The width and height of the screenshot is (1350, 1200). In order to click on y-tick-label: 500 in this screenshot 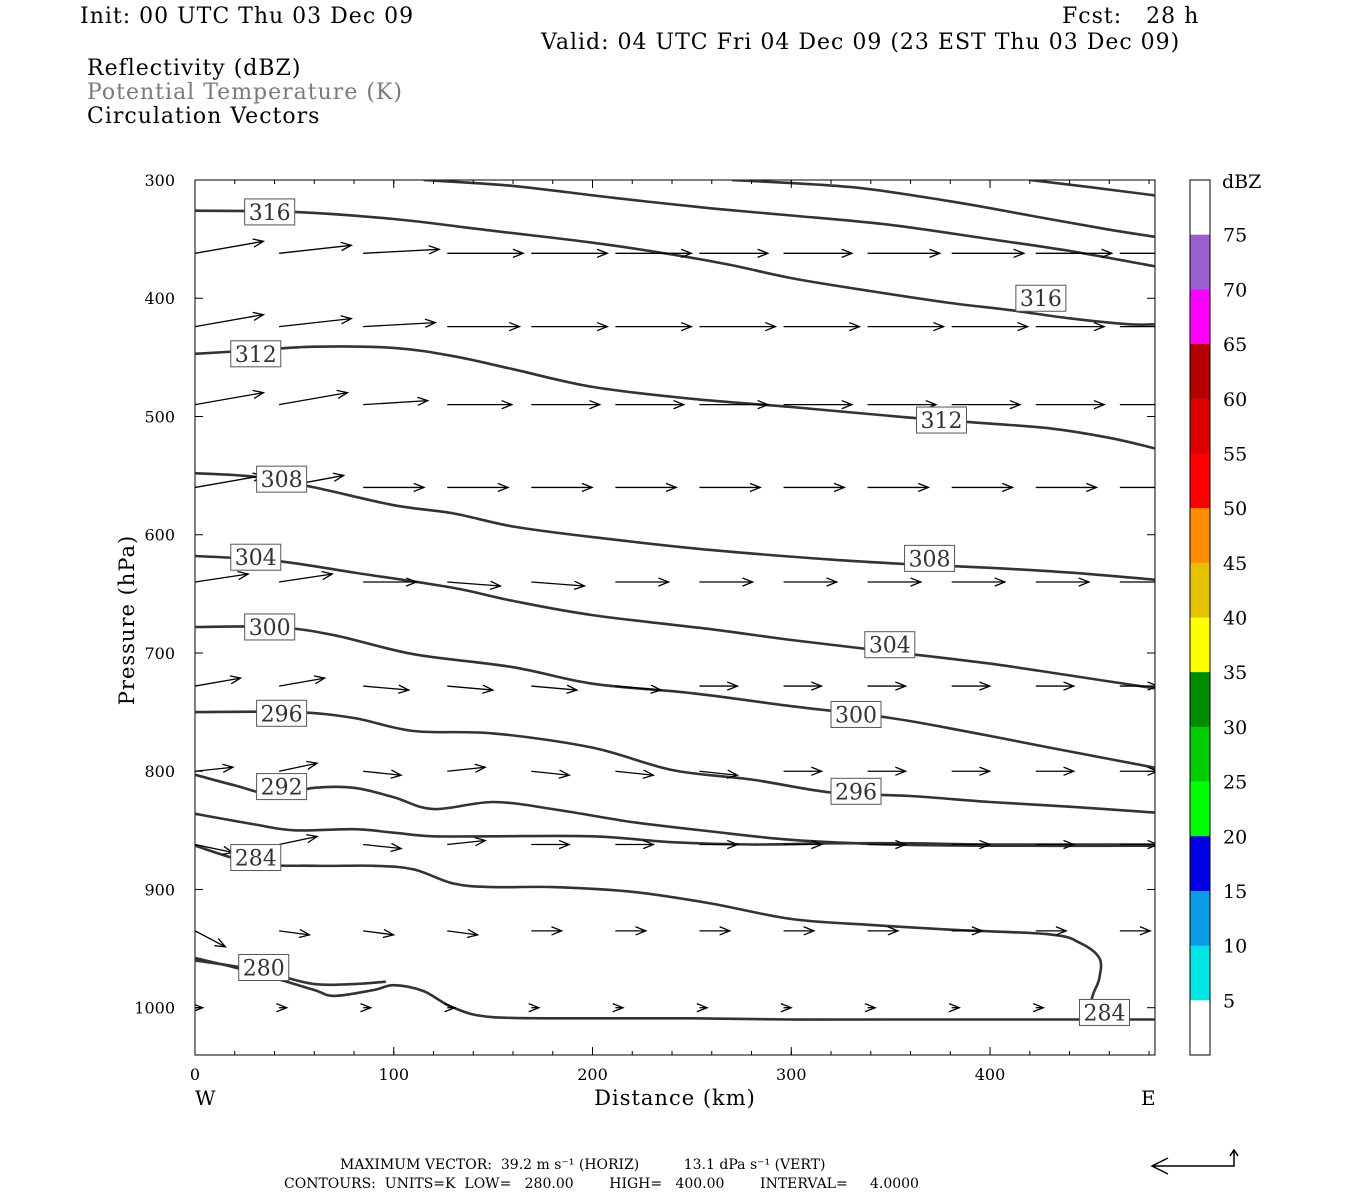, I will do `click(159, 416)`.